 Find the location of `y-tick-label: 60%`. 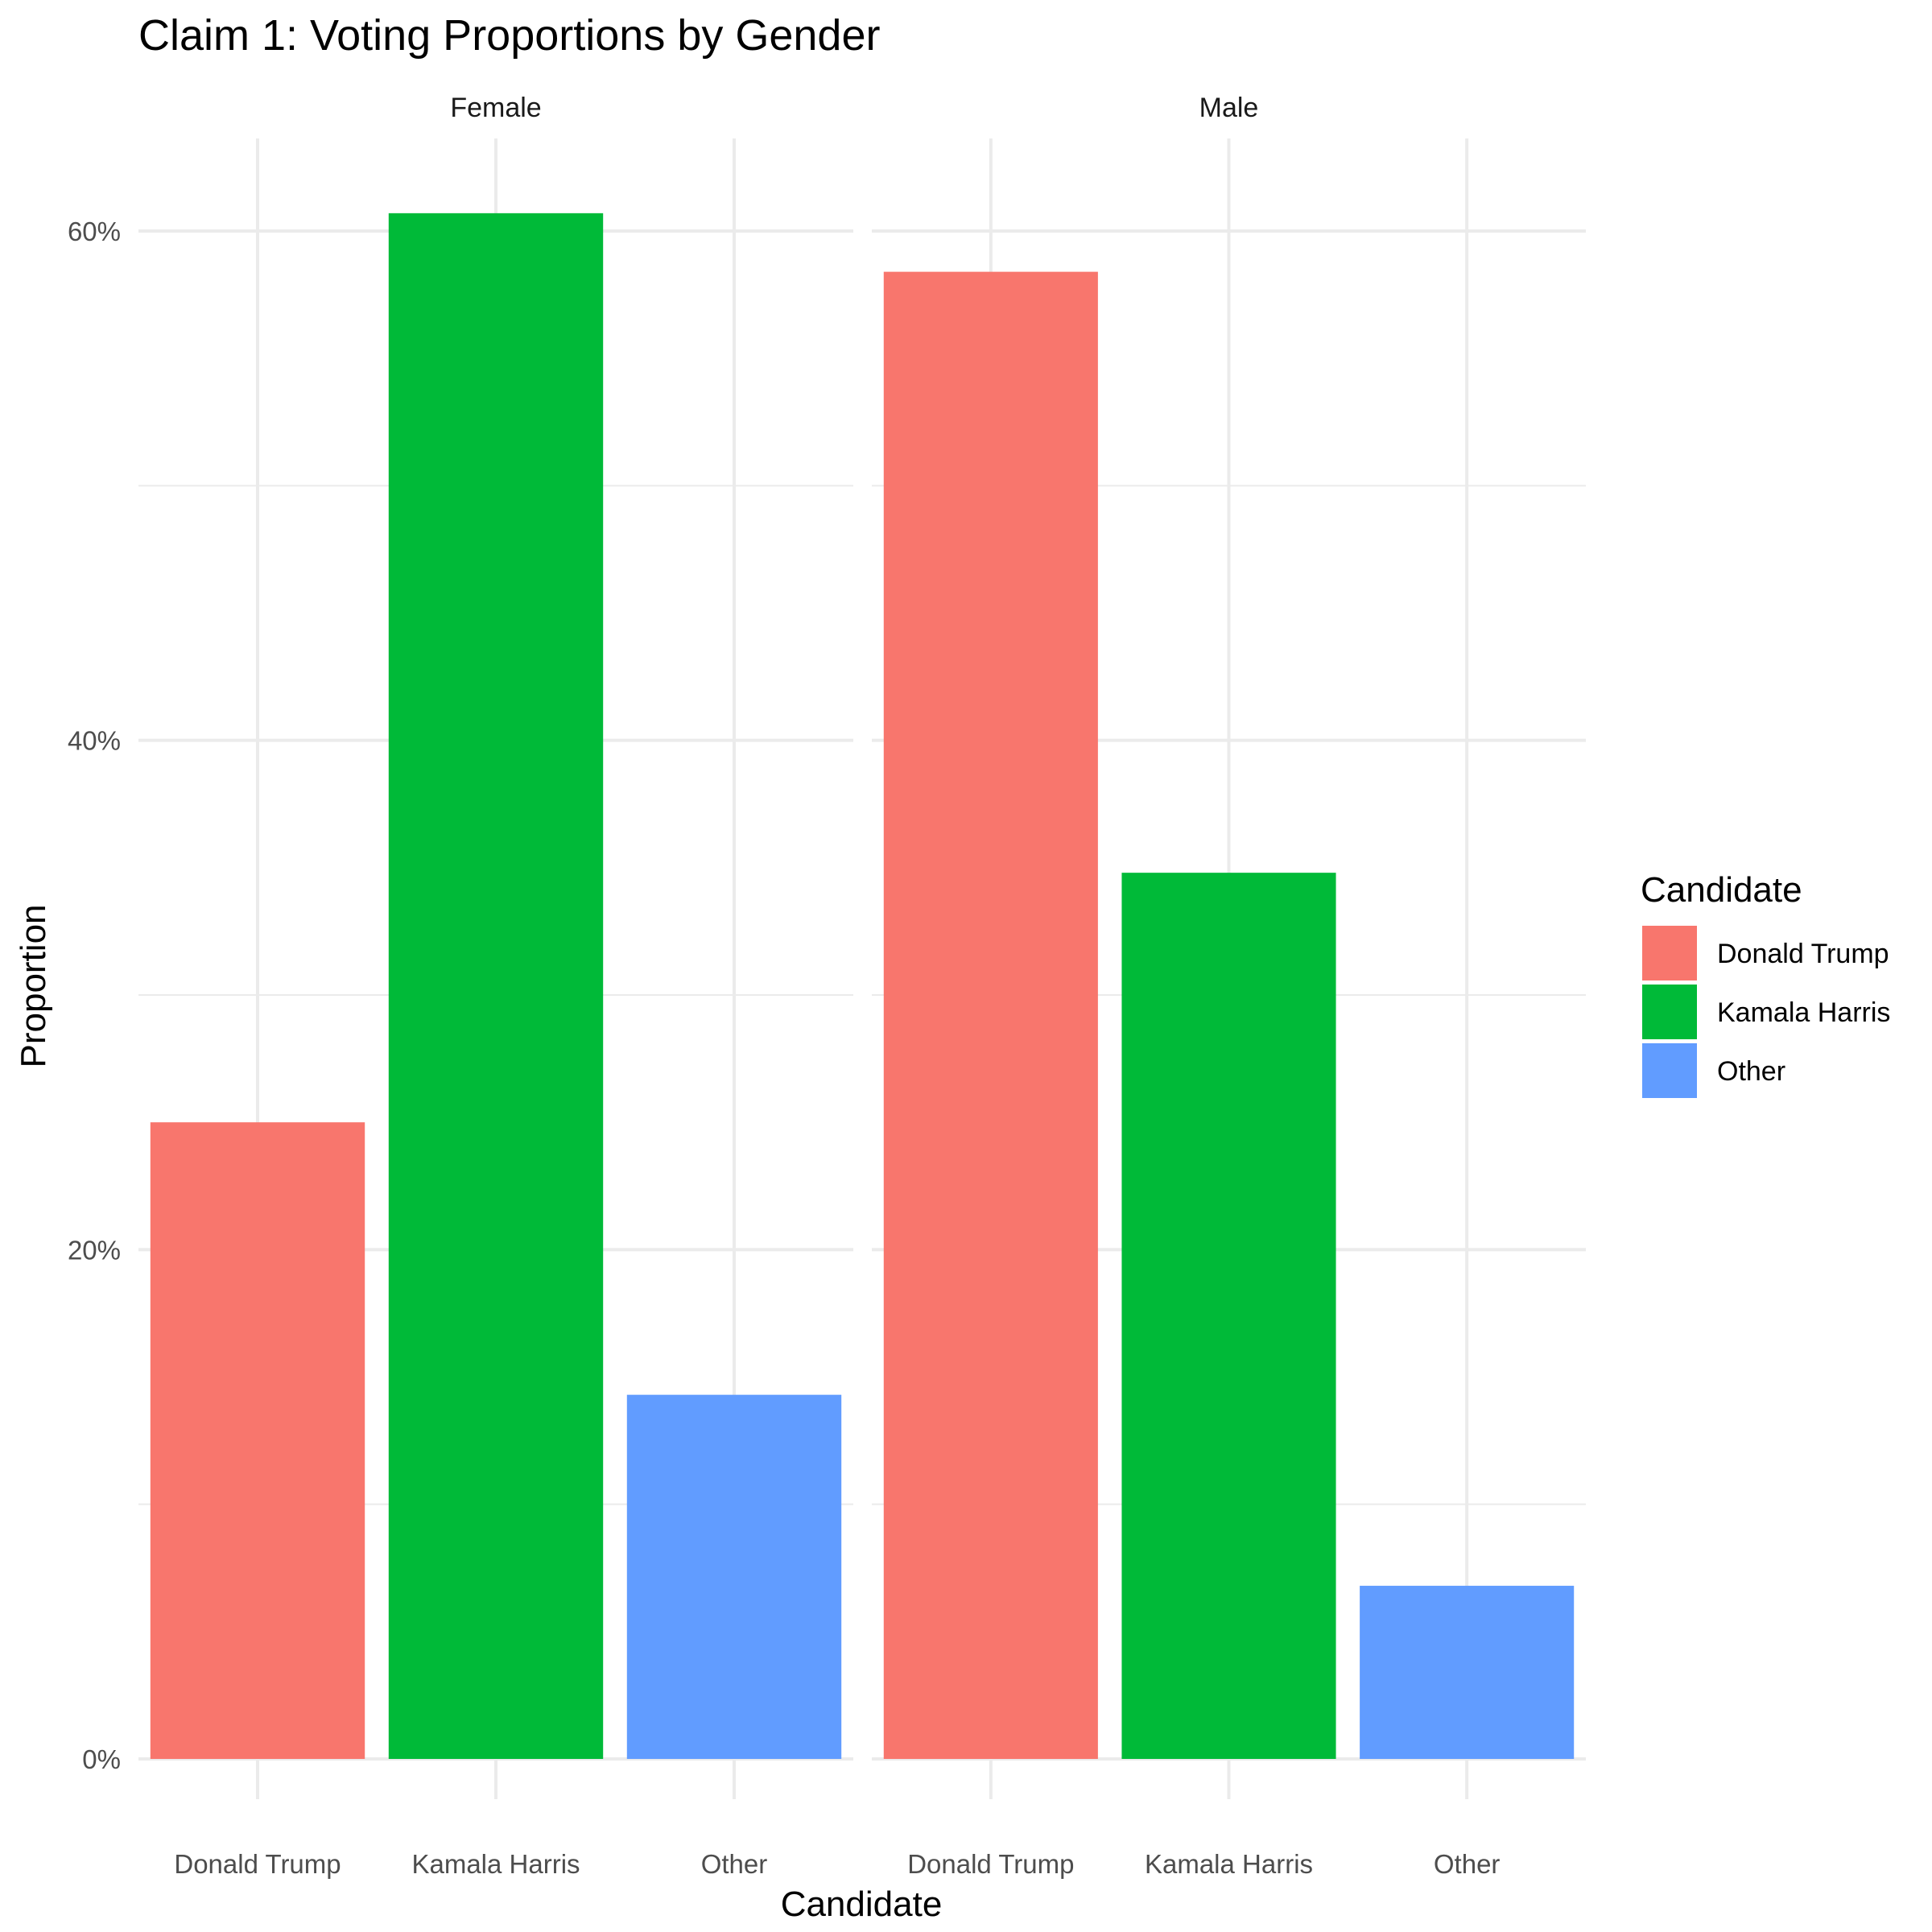

y-tick-label: 60% is located at coordinates (94, 231).